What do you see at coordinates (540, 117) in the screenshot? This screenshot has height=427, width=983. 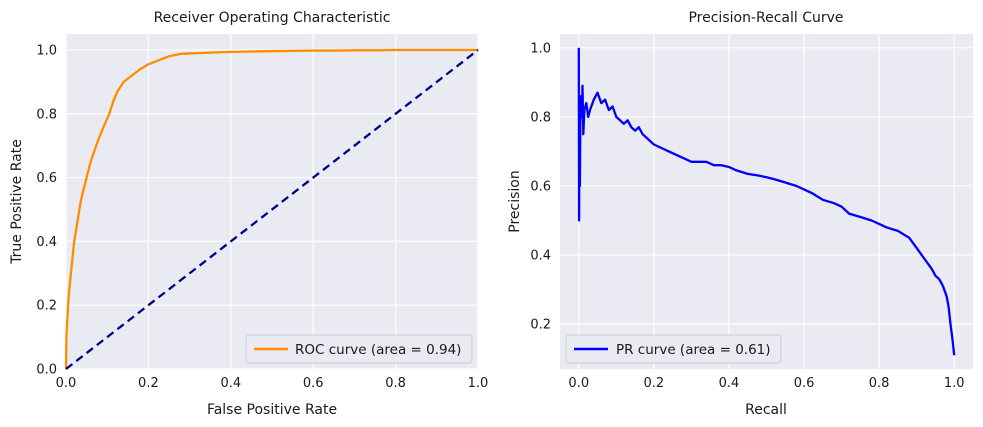 I see `pr-y-tick-label: 0.8` at bounding box center [540, 117].